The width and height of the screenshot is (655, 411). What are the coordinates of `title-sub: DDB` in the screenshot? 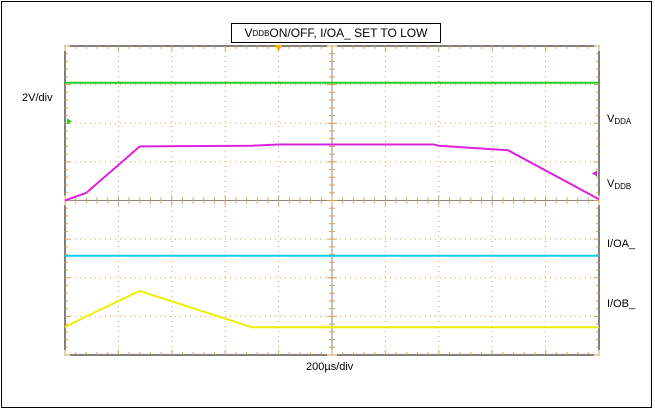 It's located at (261, 33).